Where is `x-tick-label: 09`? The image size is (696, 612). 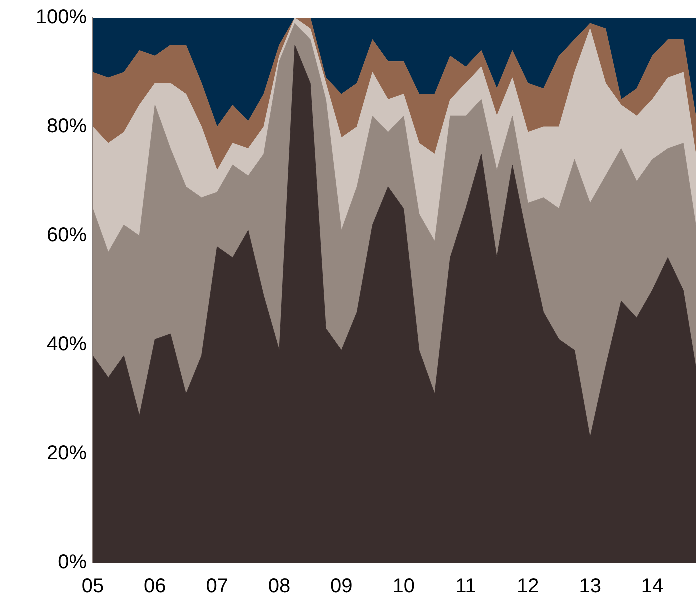 x-tick-label: 09 is located at coordinates (341, 587).